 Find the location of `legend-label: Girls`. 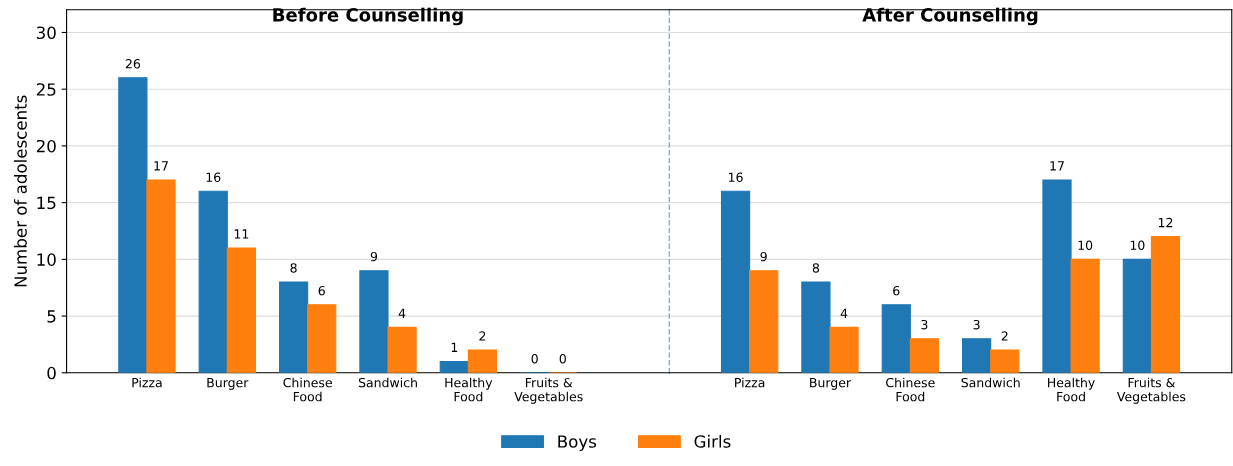

legend-label: Girls is located at coordinates (712, 441).